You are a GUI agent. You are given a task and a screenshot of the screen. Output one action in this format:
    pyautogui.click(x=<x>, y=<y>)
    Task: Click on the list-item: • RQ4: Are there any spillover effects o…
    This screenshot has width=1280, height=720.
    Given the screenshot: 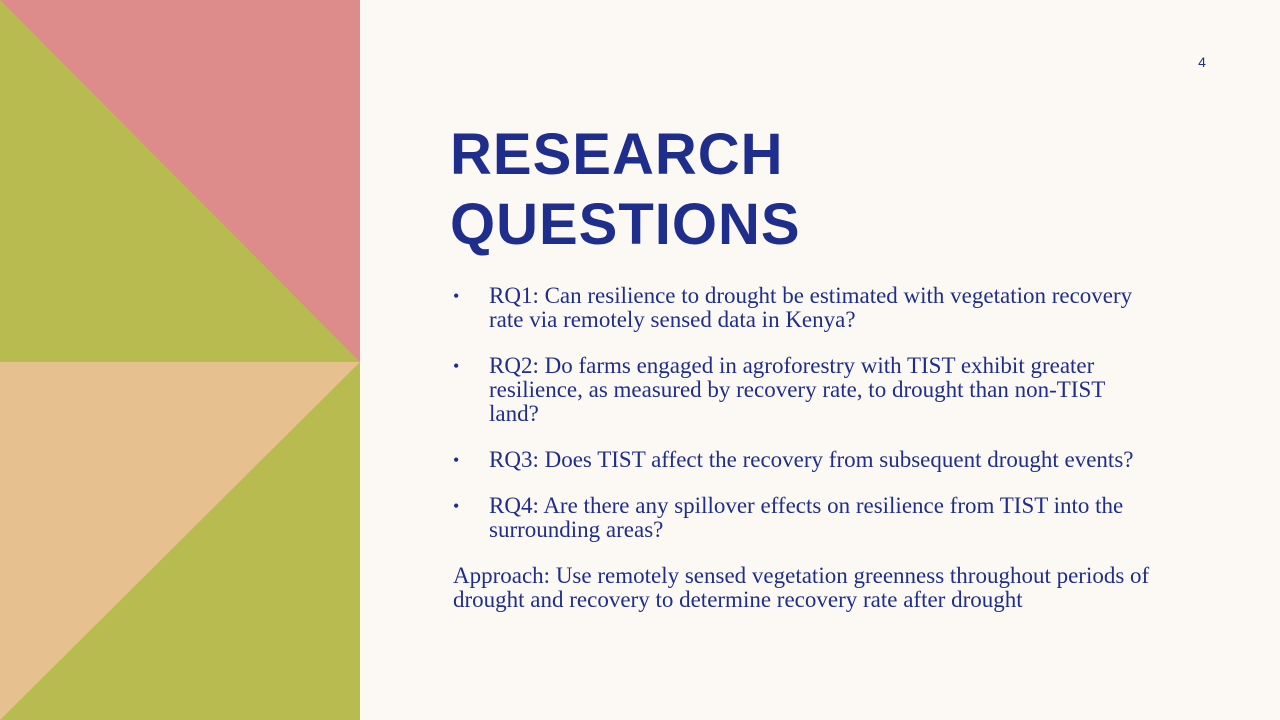 What is the action you would take?
    pyautogui.click(x=803, y=518)
    